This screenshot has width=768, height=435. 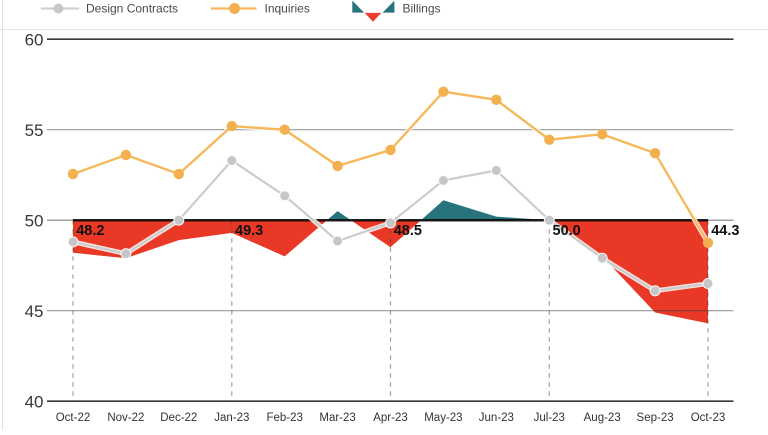 I want to click on svg-text: 50, so click(x=34, y=220).